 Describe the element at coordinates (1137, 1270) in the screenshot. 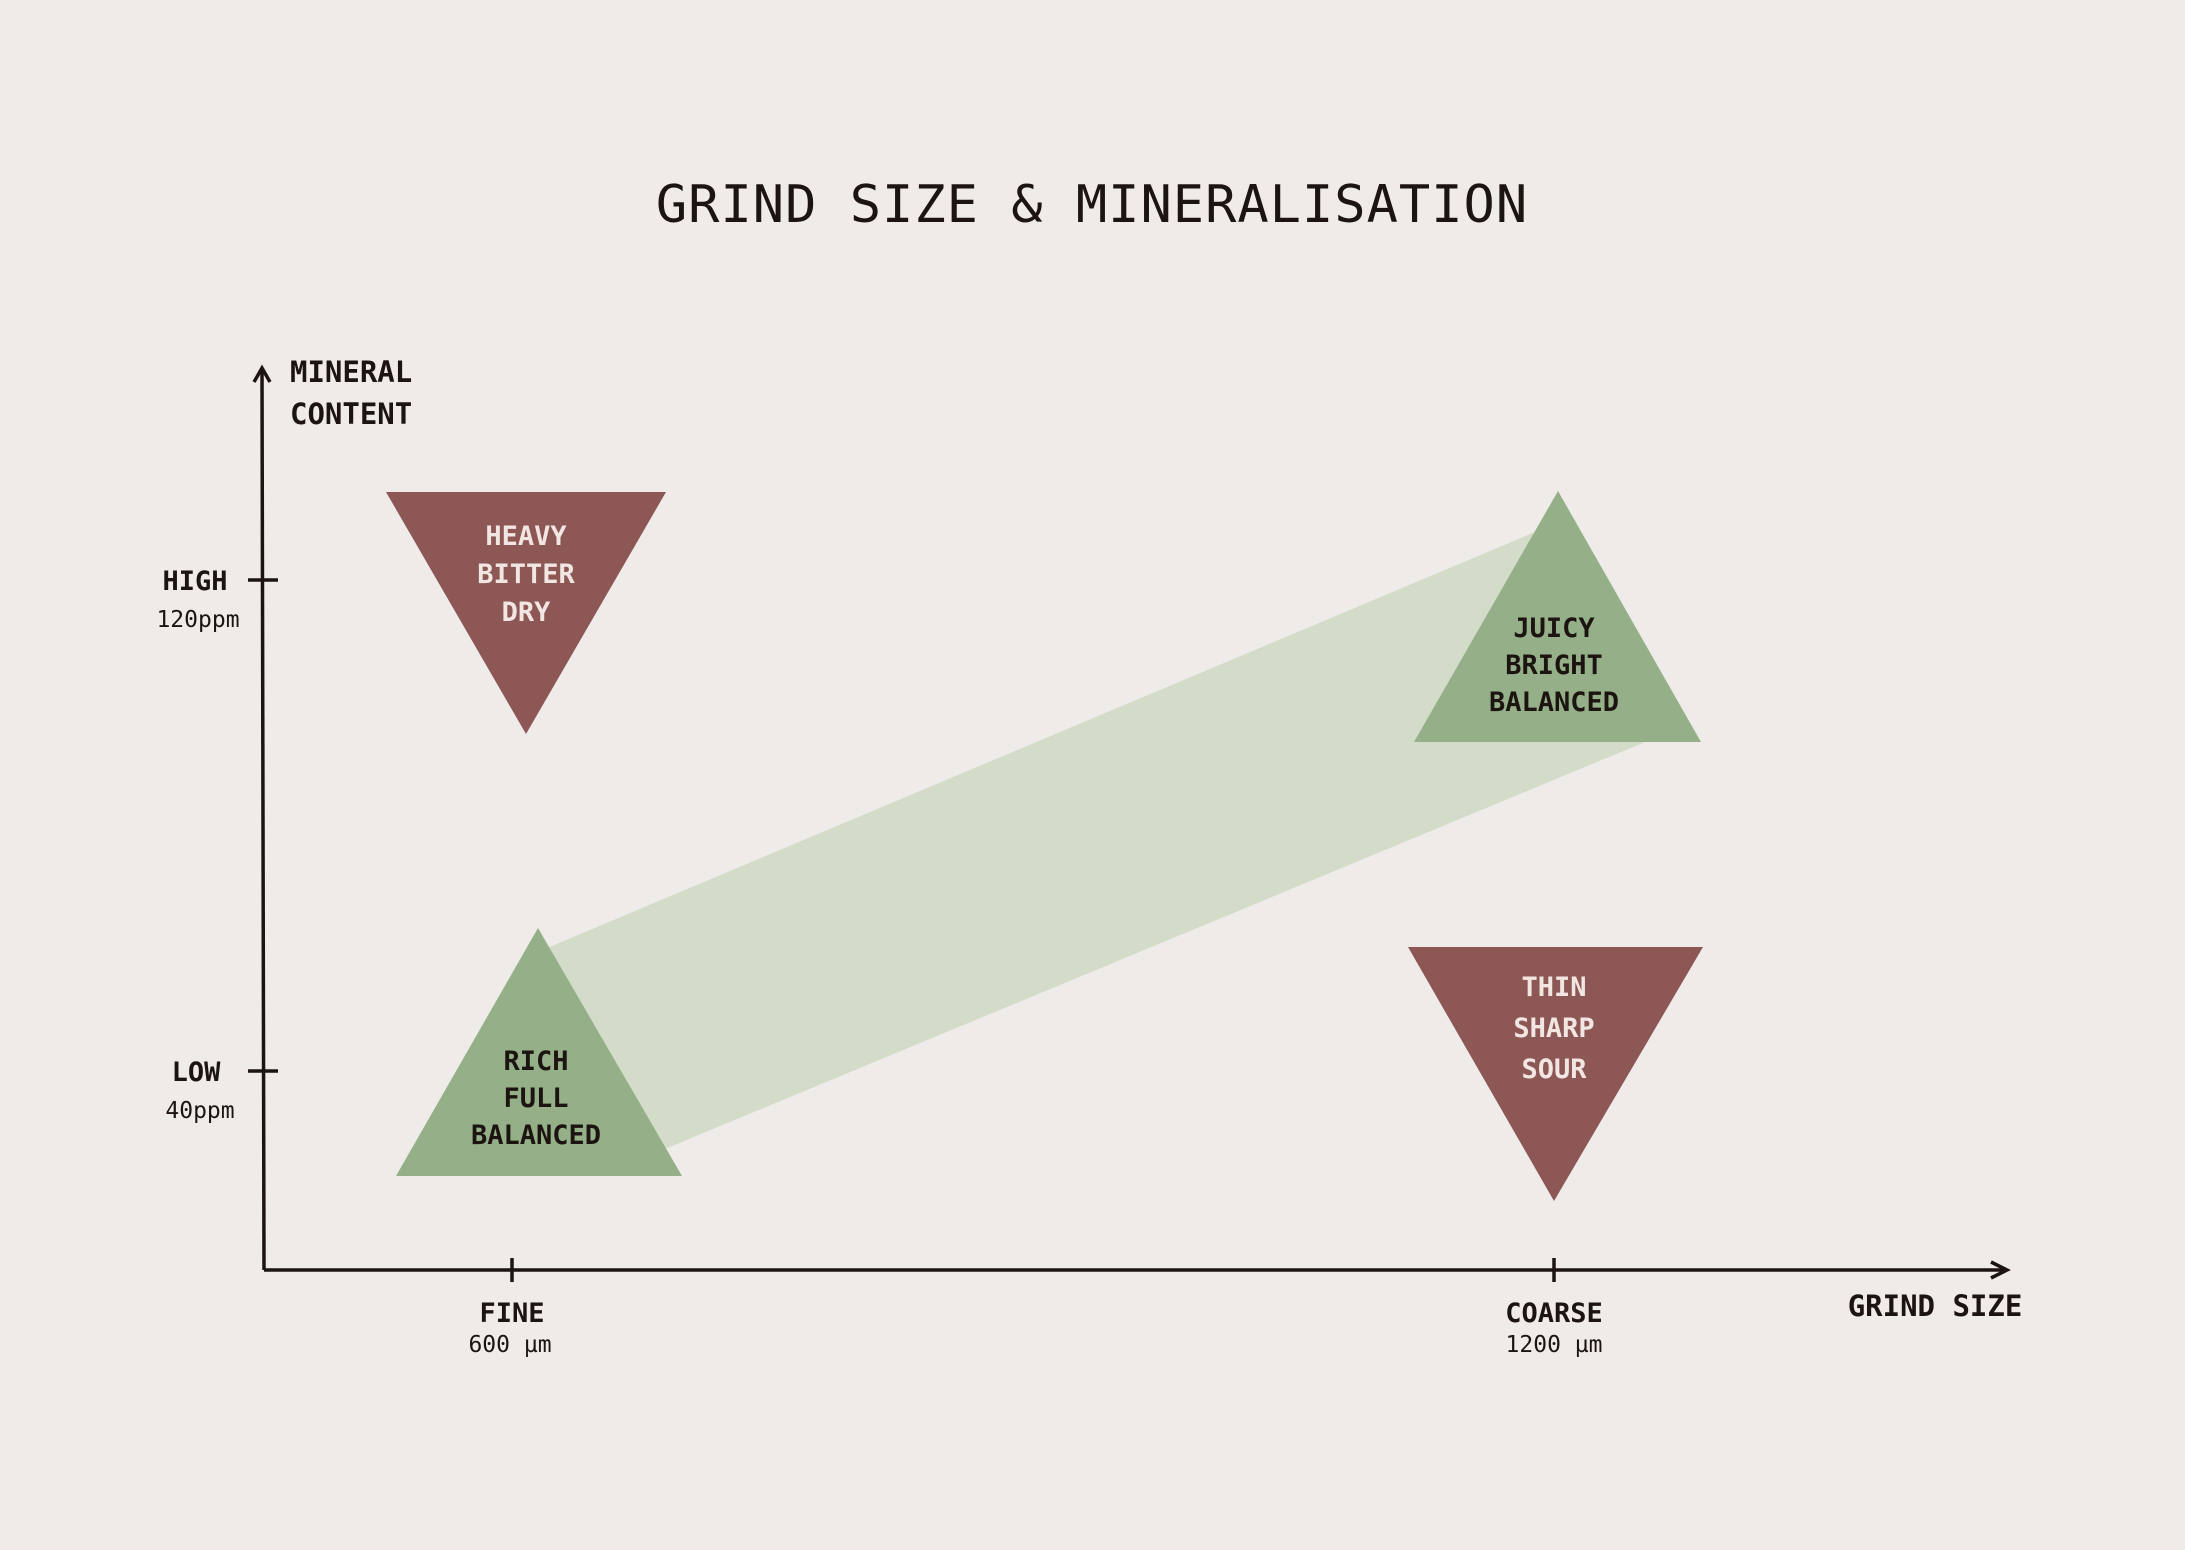

I see `x-axis` at that location.